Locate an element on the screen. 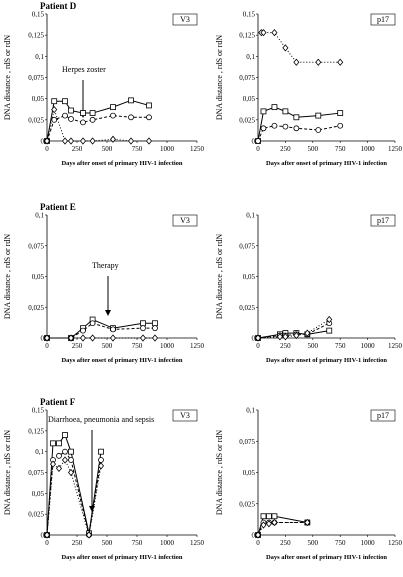 Image resolution: width=403 pixels, height=577 pixels. x-tick-label: 0 is located at coordinates (258, 149).